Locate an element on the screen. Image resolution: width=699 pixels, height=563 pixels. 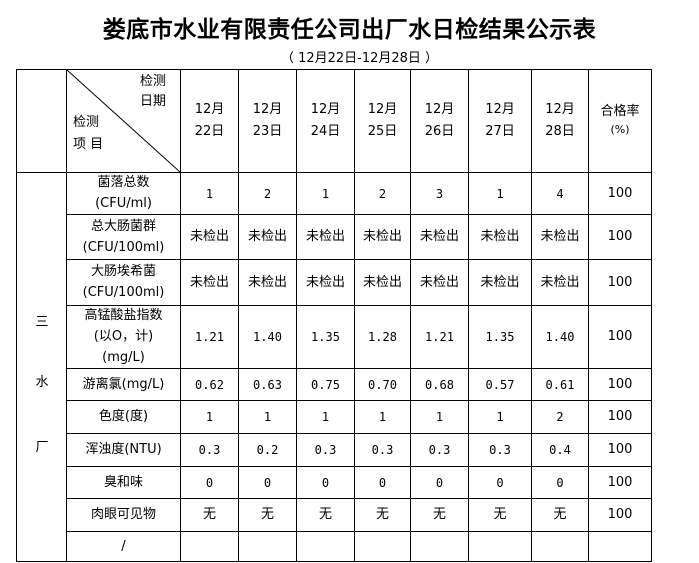
value-cell: 0.70 is located at coordinates (382, 384).